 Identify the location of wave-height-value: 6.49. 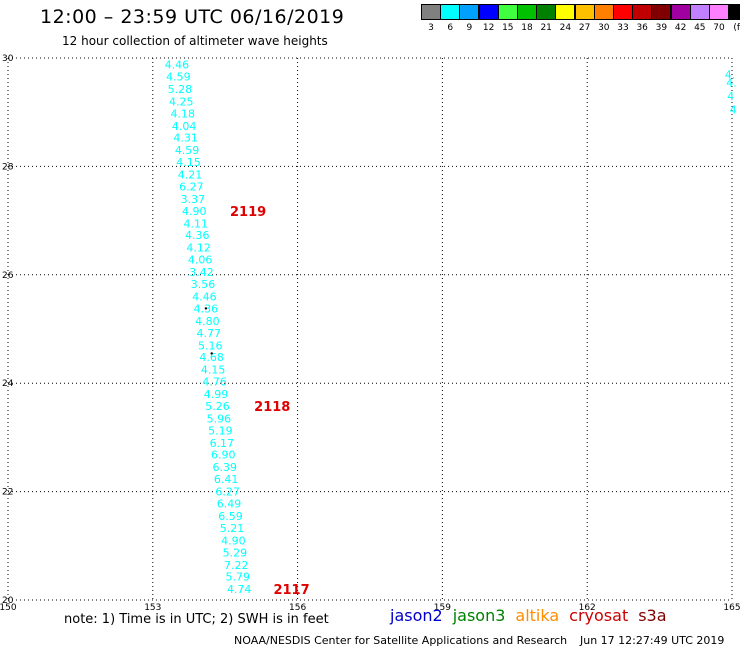
(229, 504).